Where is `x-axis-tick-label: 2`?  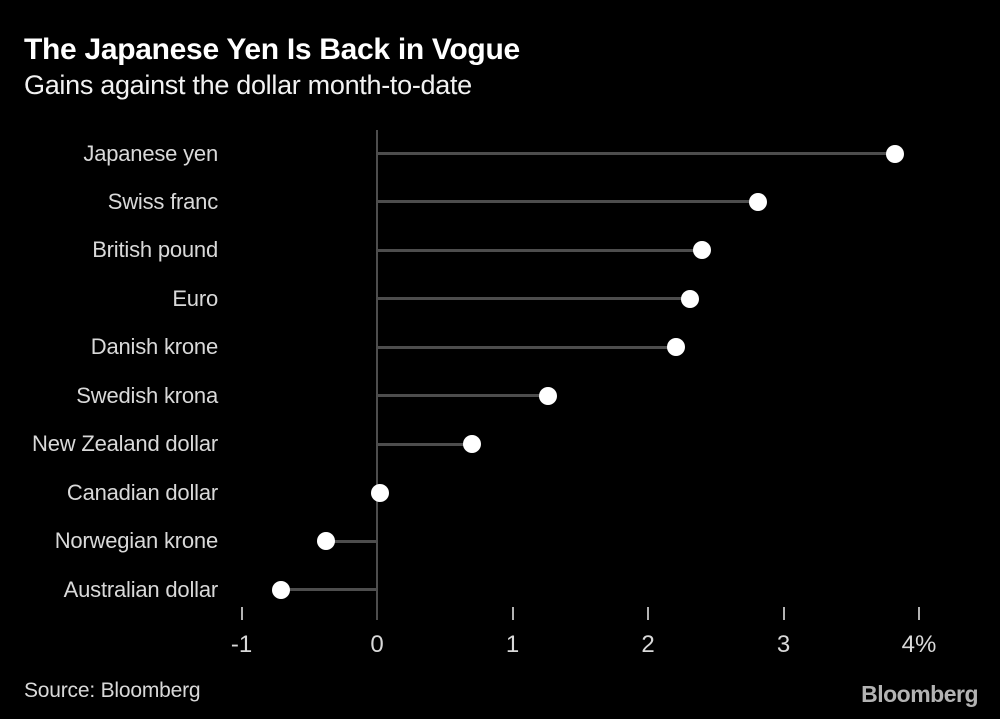 x-axis-tick-label: 2 is located at coordinates (648, 644).